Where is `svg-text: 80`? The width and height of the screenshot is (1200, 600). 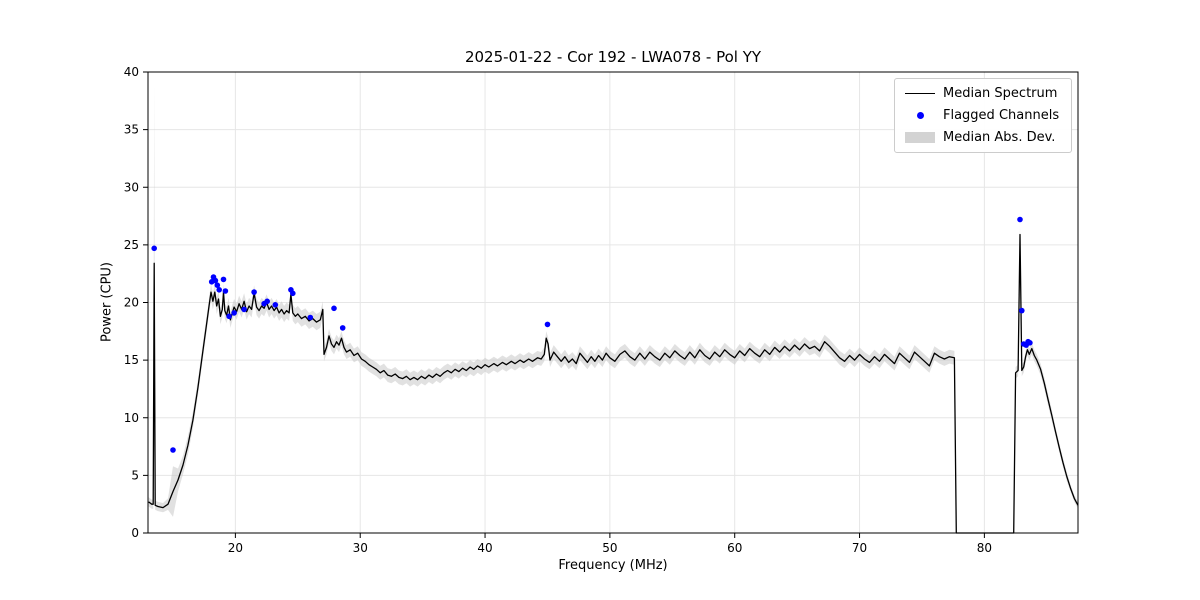
svg-text: 80 is located at coordinates (984, 548).